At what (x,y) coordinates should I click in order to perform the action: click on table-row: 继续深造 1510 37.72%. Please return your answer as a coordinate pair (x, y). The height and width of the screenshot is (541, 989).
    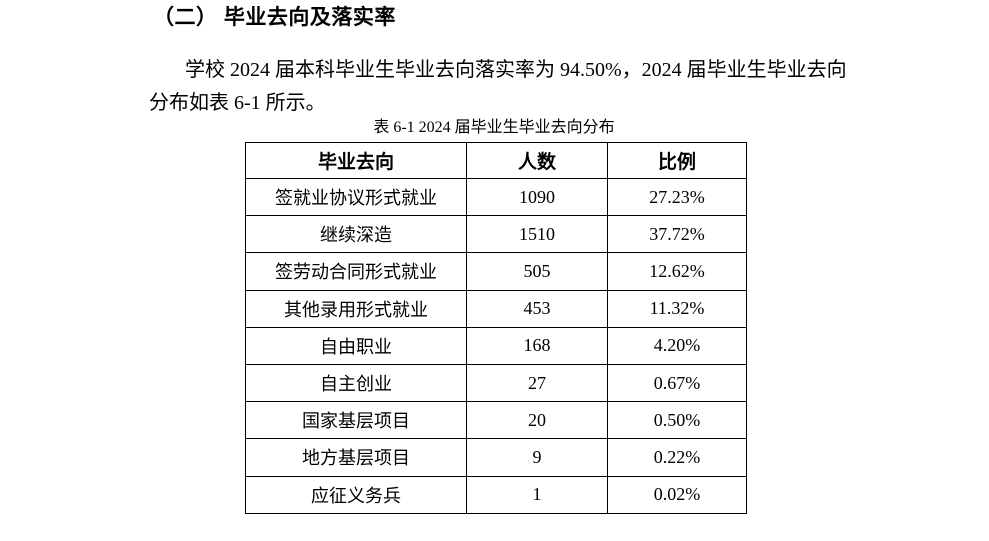
    Looking at the image, I should click on (496, 234).